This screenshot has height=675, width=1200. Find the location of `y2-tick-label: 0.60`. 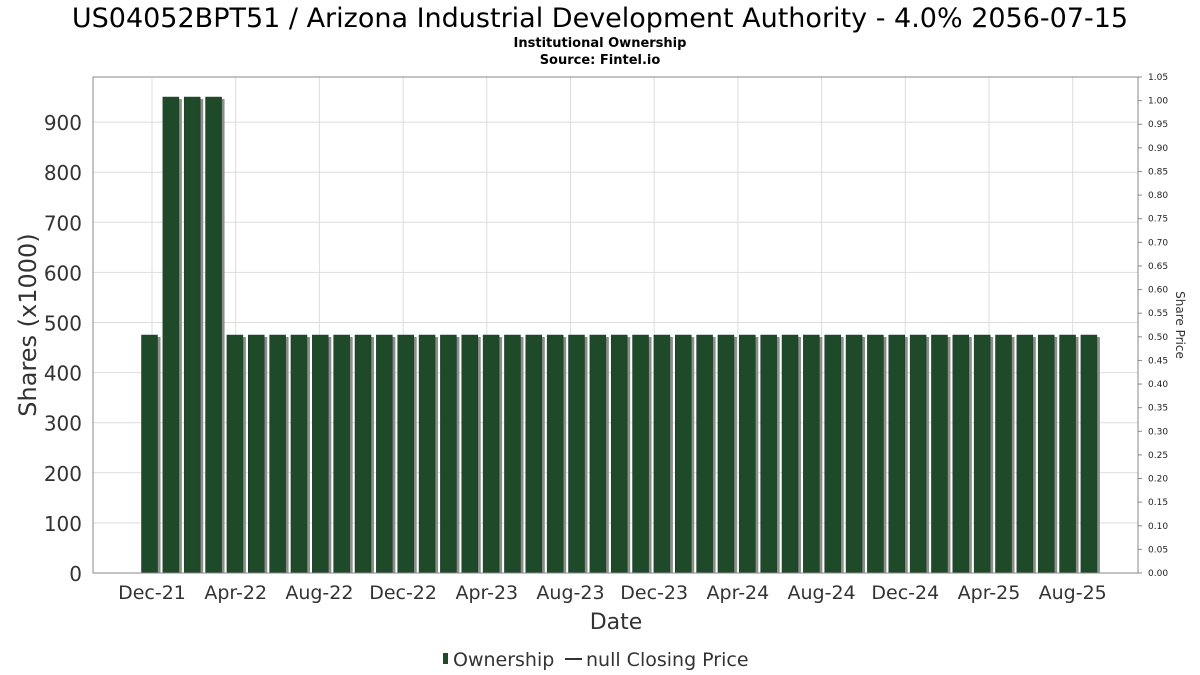

y2-tick-label: 0.60 is located at coordinates (1158, 291).